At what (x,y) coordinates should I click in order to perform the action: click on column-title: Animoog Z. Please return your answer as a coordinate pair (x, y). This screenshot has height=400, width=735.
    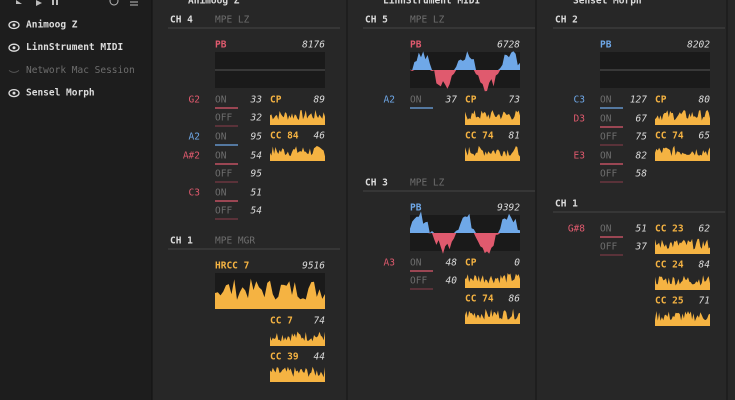
    Looking at the image, I should click on (214, 3).